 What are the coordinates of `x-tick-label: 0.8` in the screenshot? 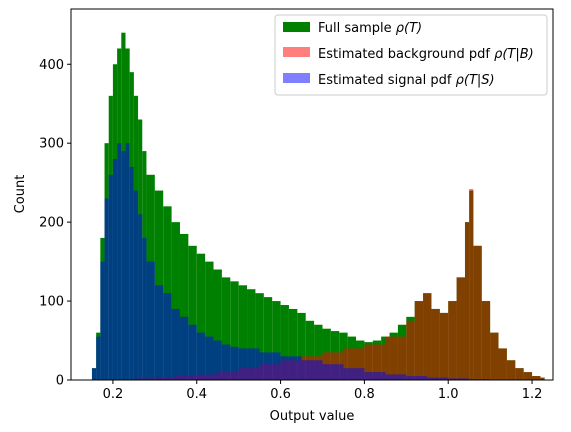 It's located at (364, 394).